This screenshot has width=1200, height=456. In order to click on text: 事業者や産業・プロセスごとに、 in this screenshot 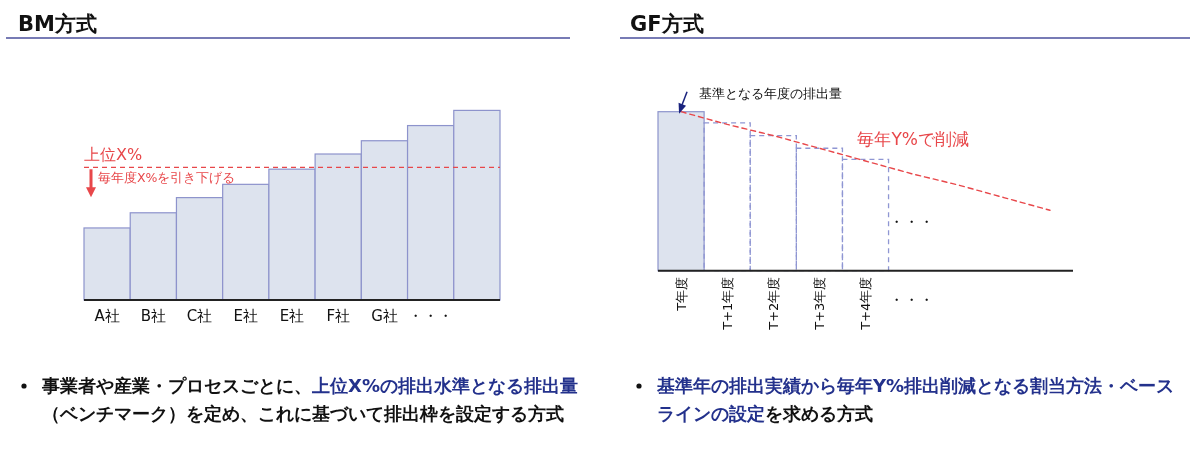, I will do `click(176, 385)`.